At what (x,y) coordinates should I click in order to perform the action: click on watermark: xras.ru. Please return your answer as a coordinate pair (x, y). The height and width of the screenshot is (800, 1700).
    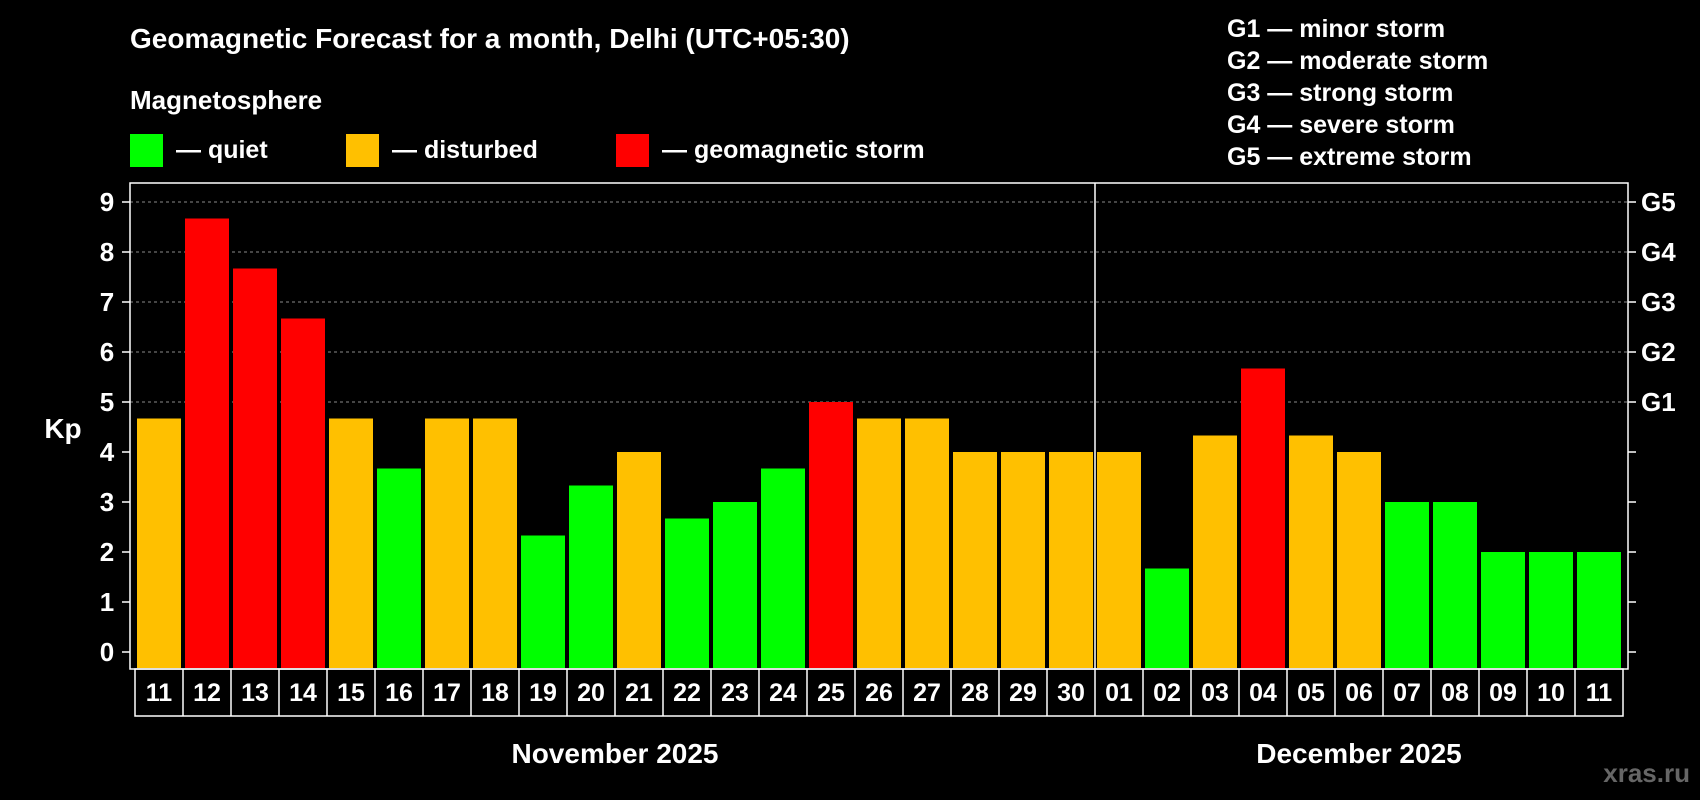
    Looking at the image, I should click on (1646, 773).